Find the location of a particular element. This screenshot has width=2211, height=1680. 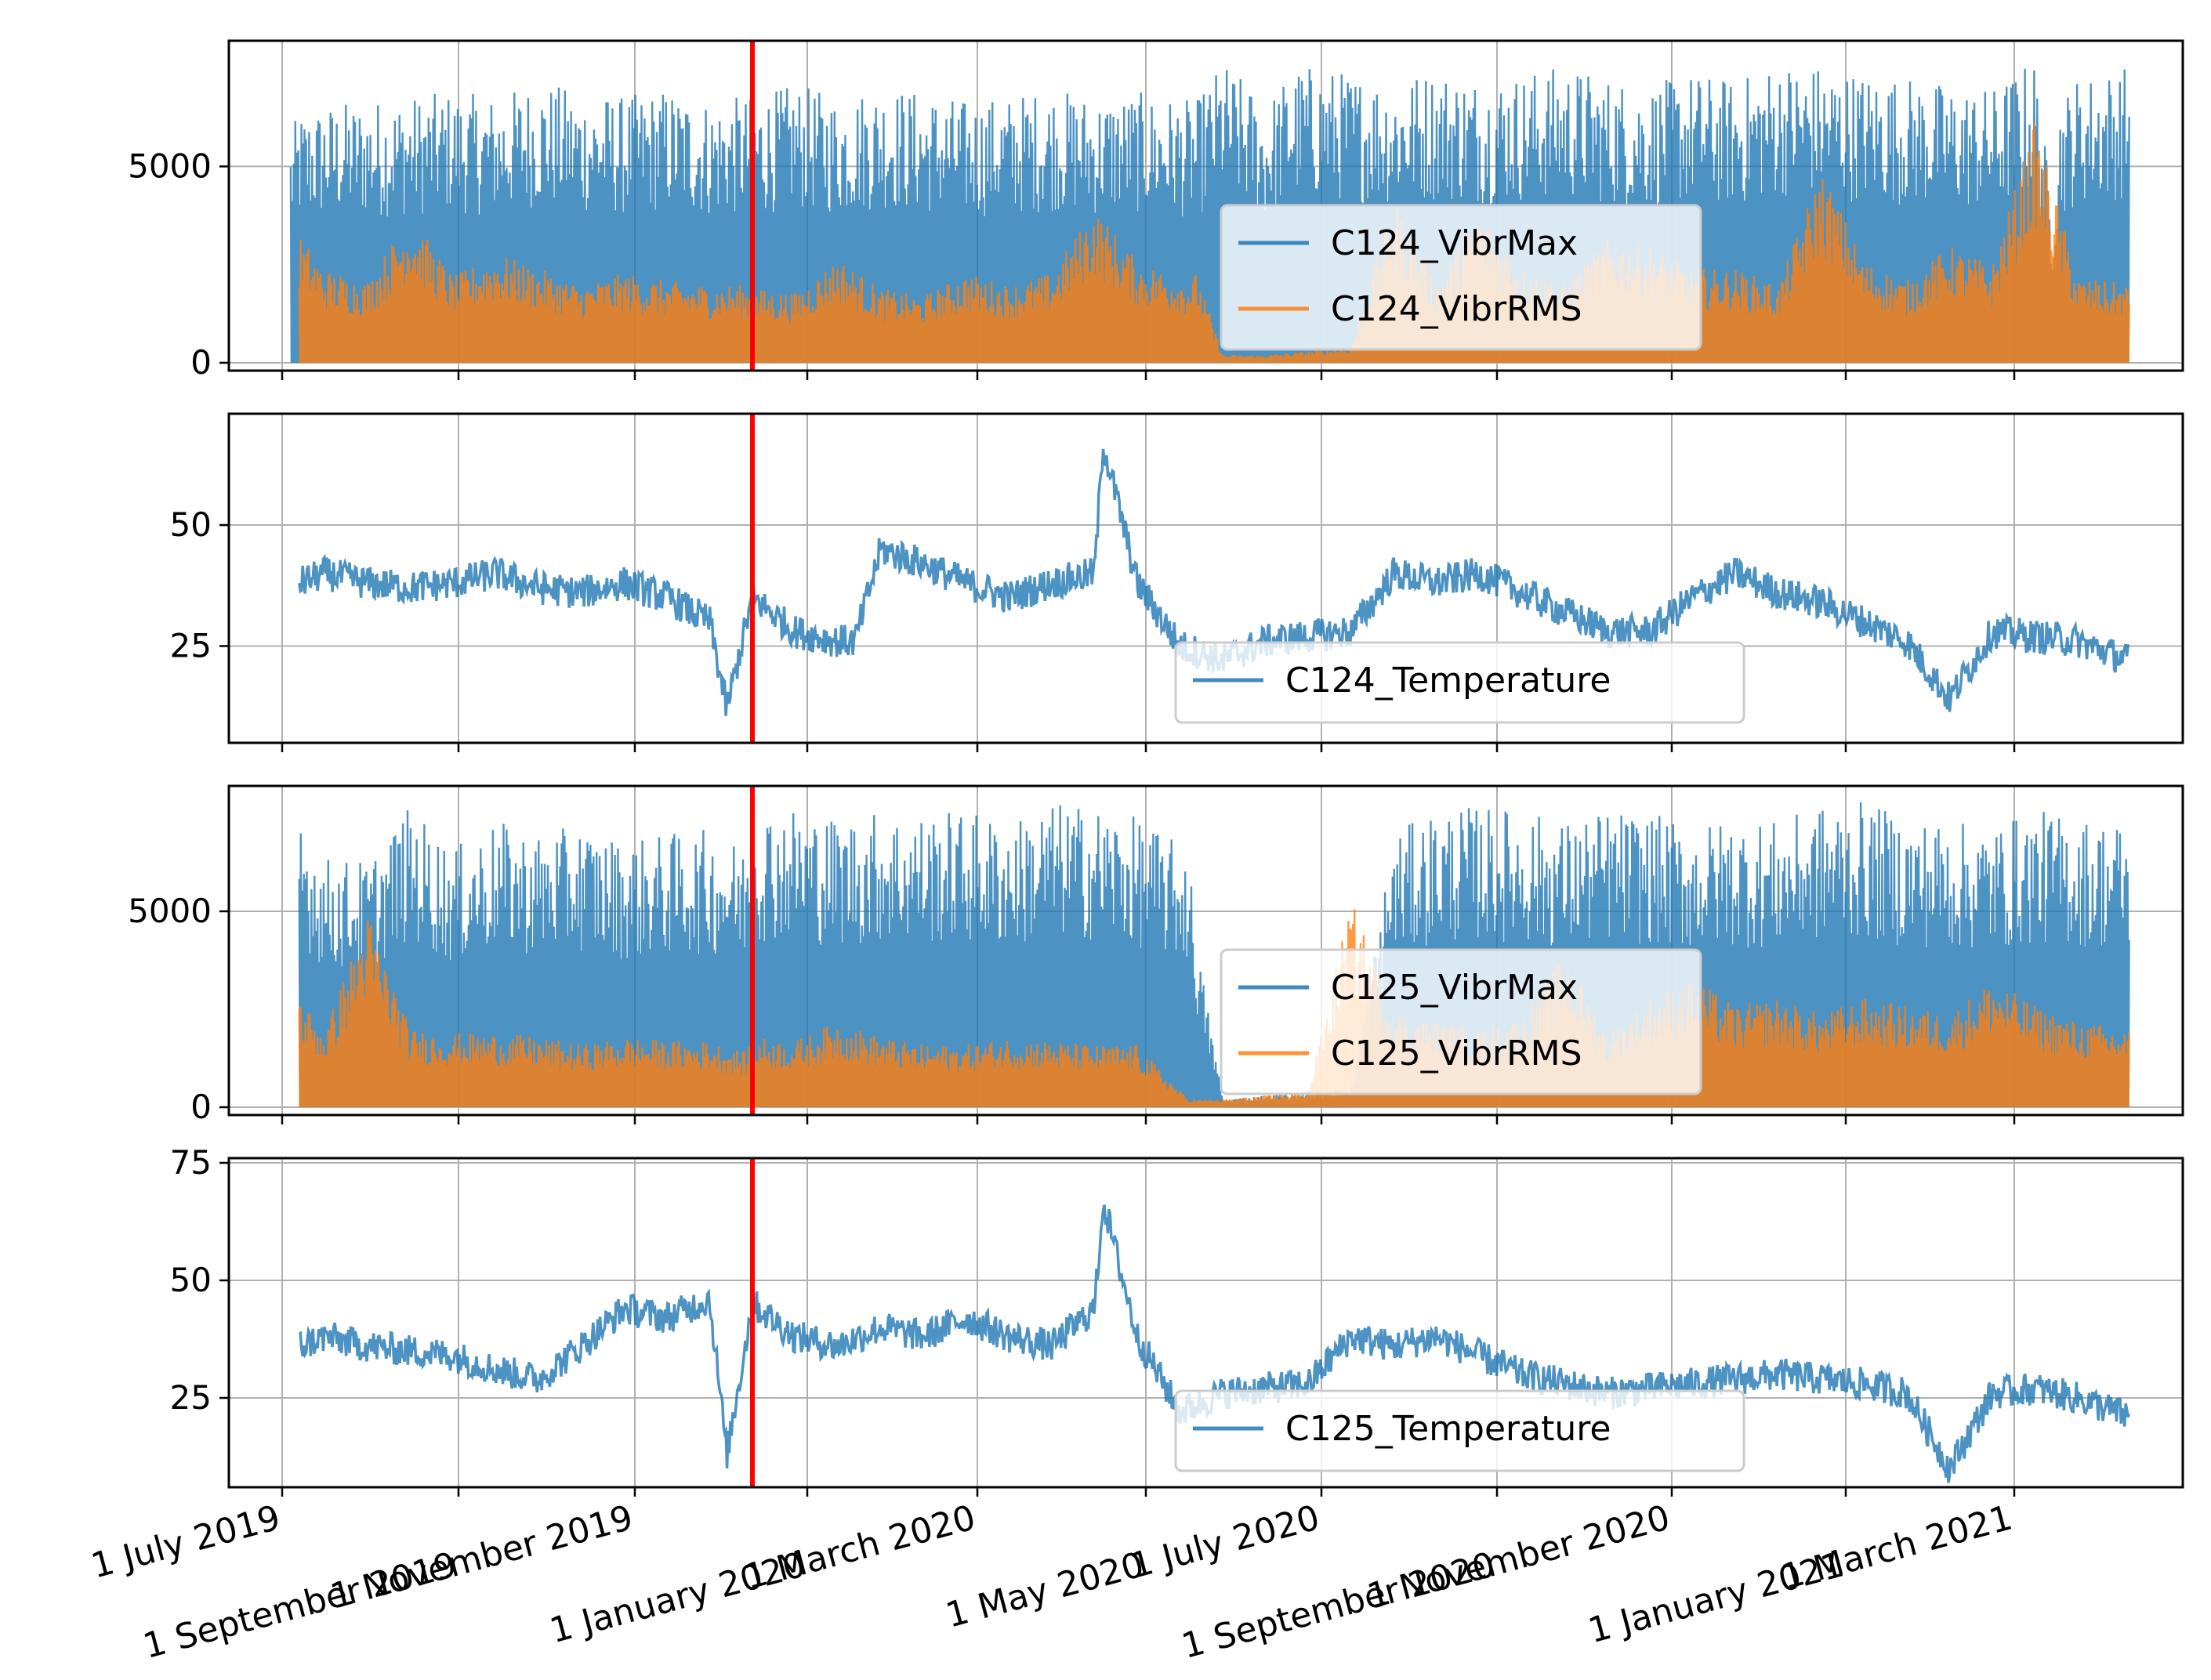

x-tick-label: 1 May 2020 is located at coordinates (1045, 1589).